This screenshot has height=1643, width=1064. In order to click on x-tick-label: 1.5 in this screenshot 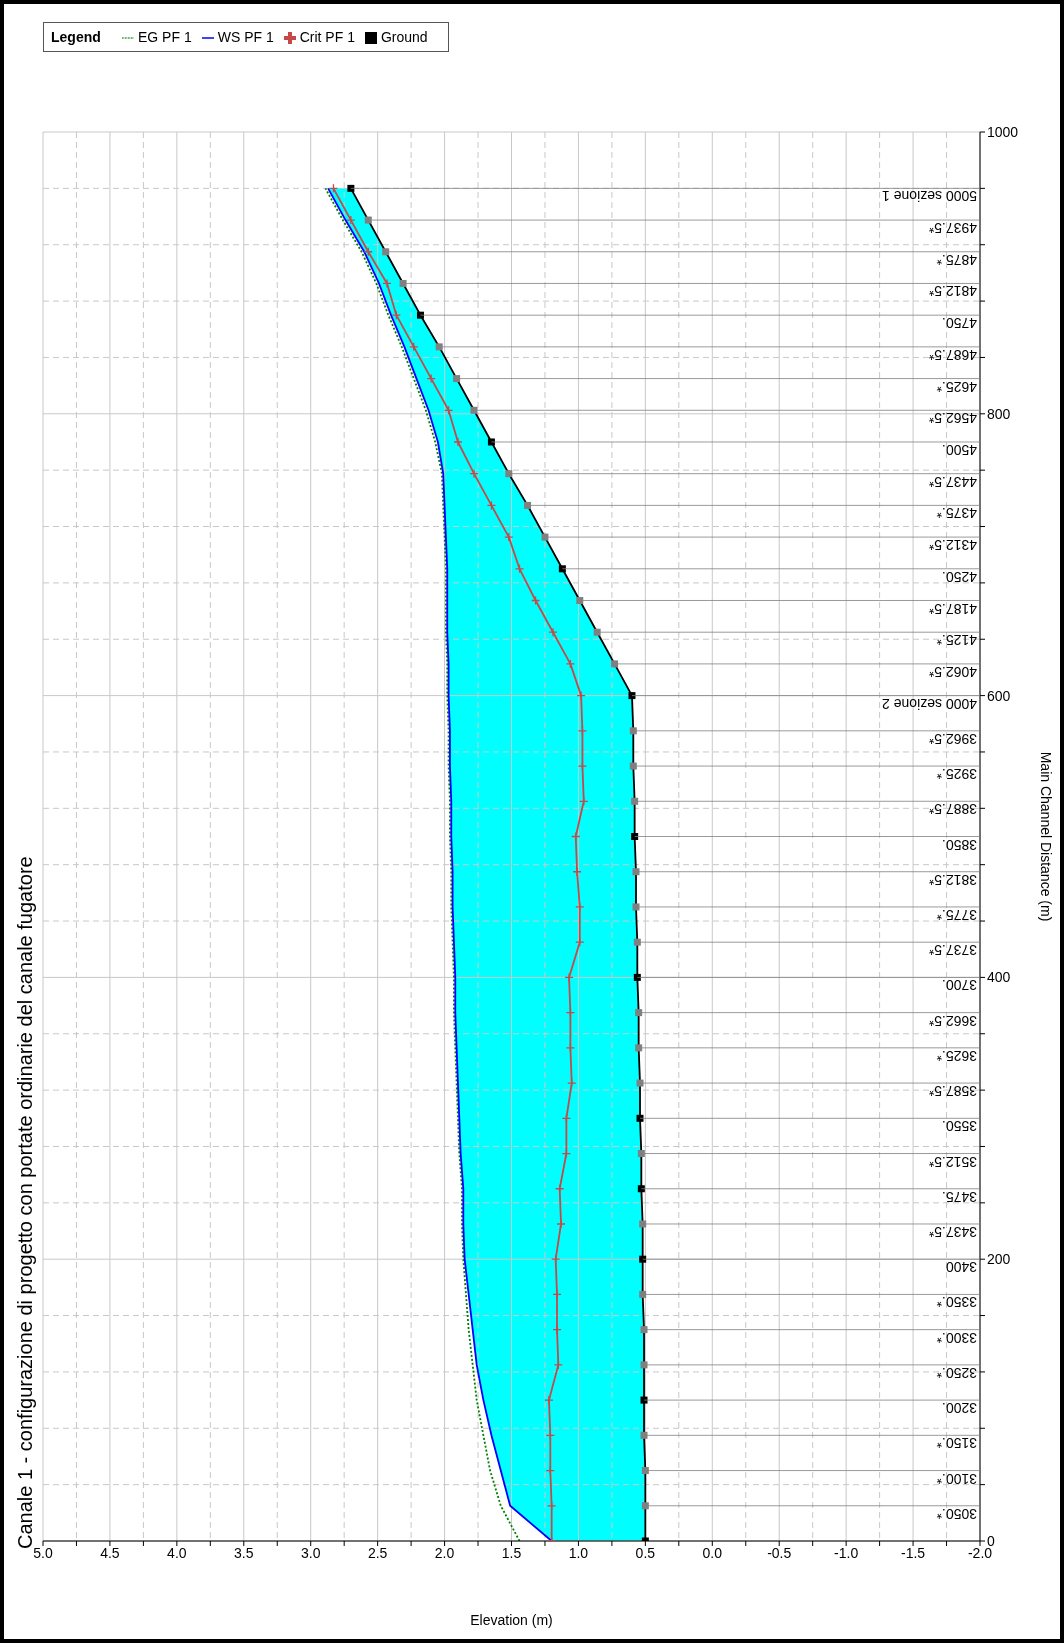, I will do `click(511, 1552)`.